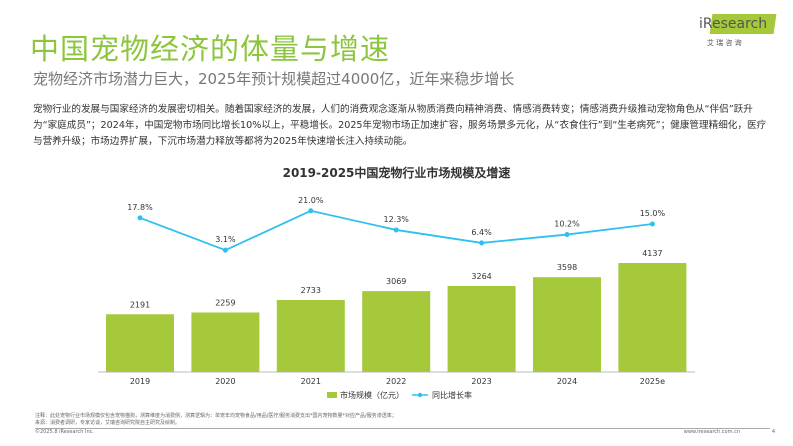 The width and height of the screenshot is (793, 446). What do you see at coordinates (733, 24) in the screenshot?
I see `logo-text: iResearch` at bounding box center [733, 24].